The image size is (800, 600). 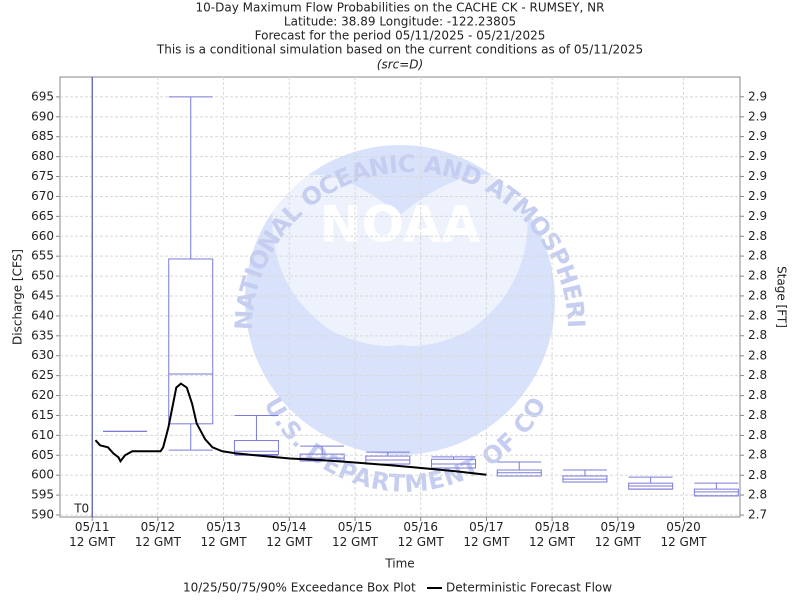 What do you see at coordinates (42, 256) in the screenshot?
I see `y-tick-label: 655` at bounding box center [42, 256].